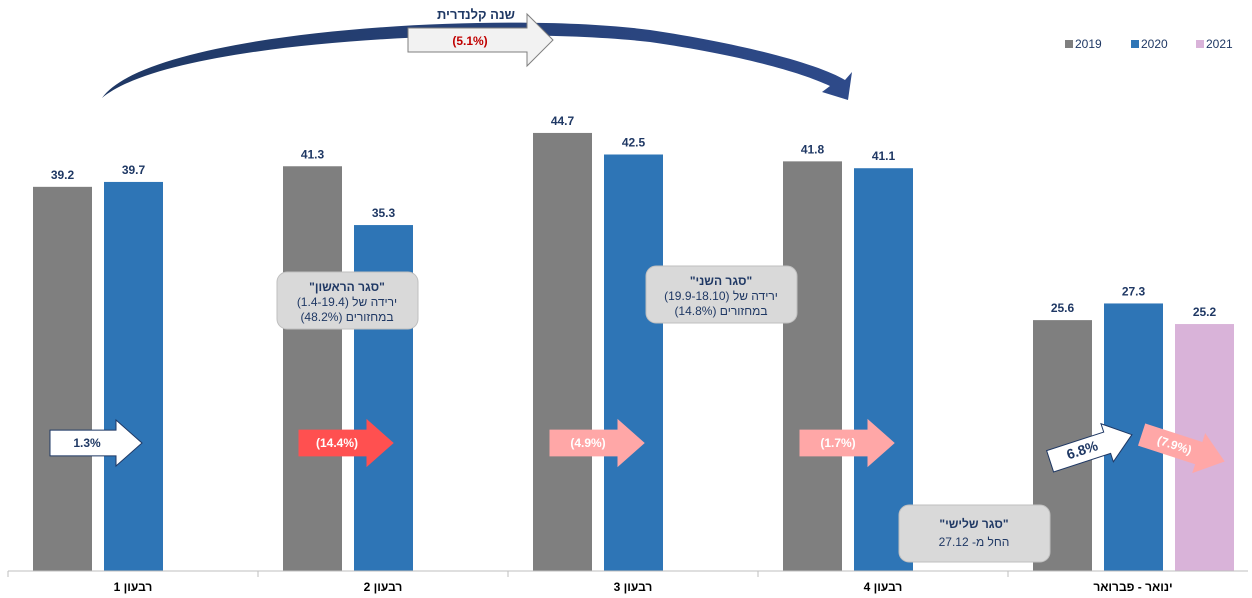 Image resolution: width=1252 pixels, height=598 pixels. I want to click on annotation-line1: (1.4-19.4) ירידה של, so click(347, 302).